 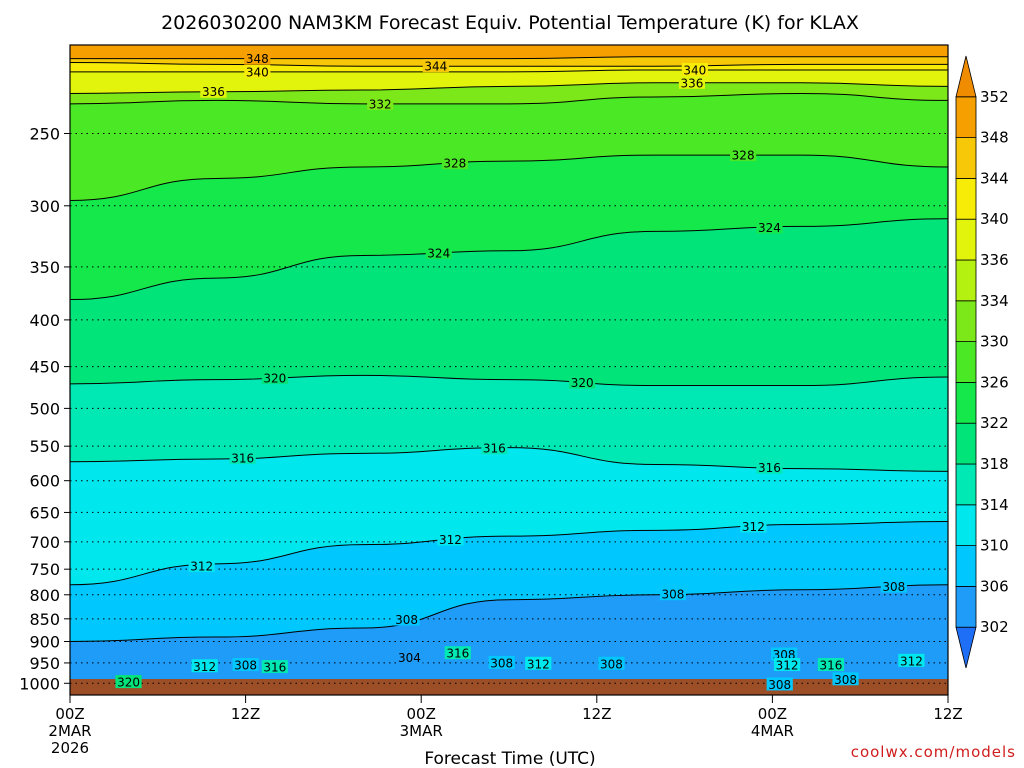 What do you see at coordinates (44, 595) in the screenshot?
I see `y-tick-label-800: 800` at bounding box center [44, 595].